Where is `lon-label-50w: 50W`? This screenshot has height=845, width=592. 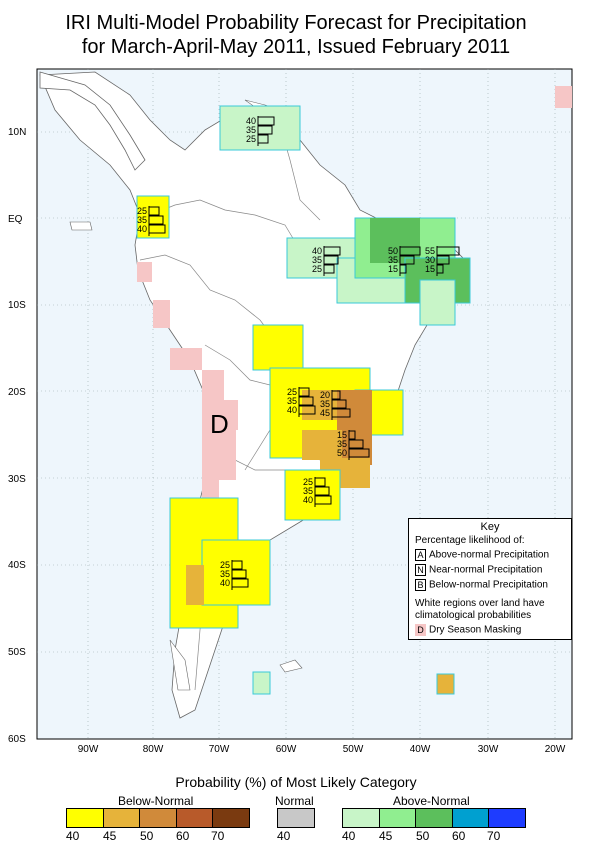 lon-label-50w: 50W is located at coordinates (353, 749).